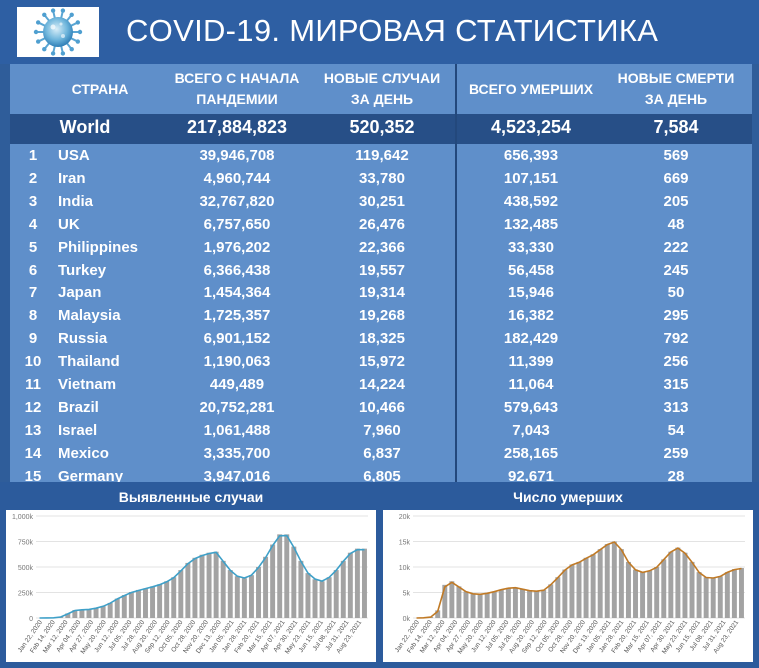 The height and width of the screenshot is (668, 759). I want to click on cell-new-deaths: 48, so click(676, 224).